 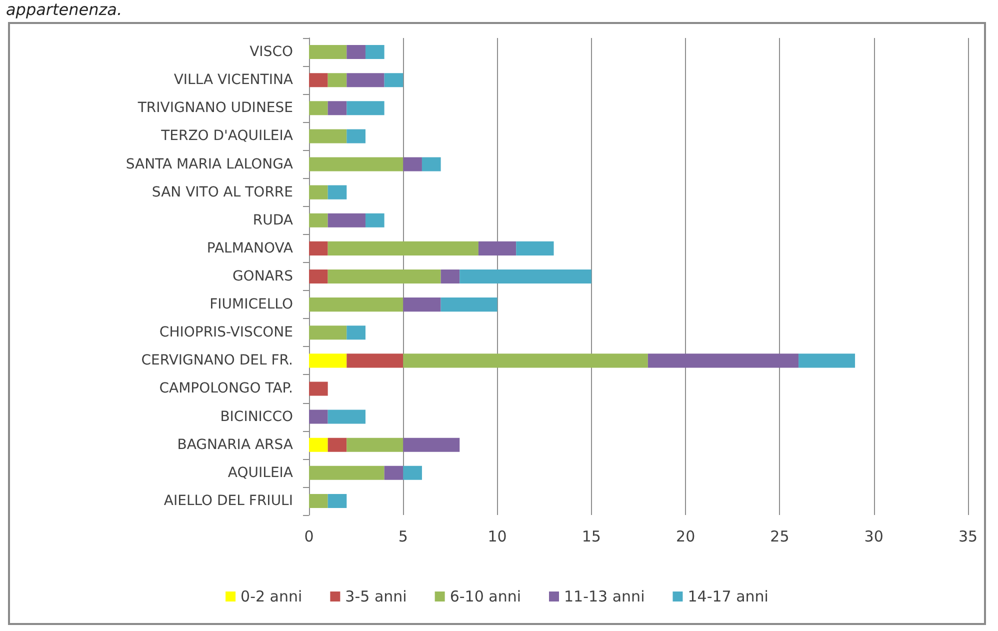 What do you see at coordinates (226, 332) in the screenshot?
I see `y-tick-label: CHIOPRIS-VISCONE` at bounding box center [226, 332].